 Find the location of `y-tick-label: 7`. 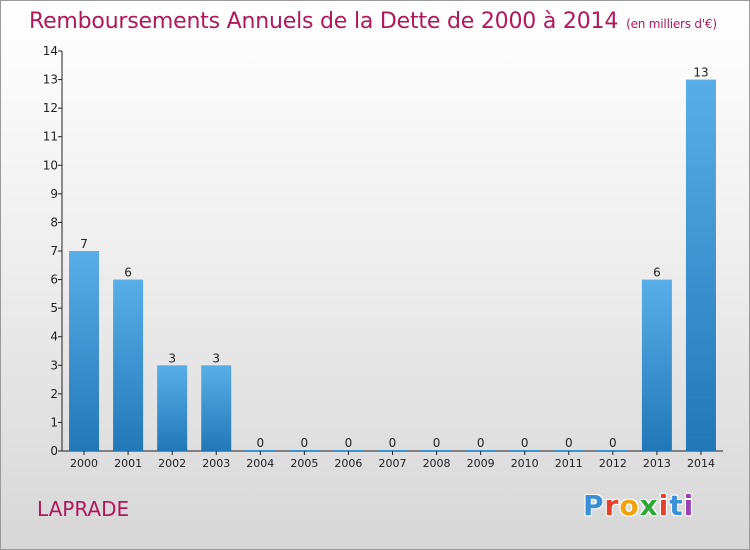

y-tick-label: 7 is located at coordinates (54, 251).